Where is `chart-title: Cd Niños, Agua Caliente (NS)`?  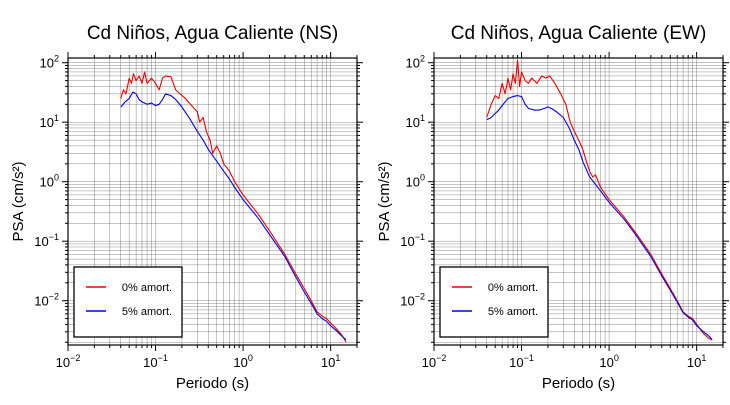
chart-title: Cd Niños, Agua Caliente (NS) is located at coordinates (212, 33).